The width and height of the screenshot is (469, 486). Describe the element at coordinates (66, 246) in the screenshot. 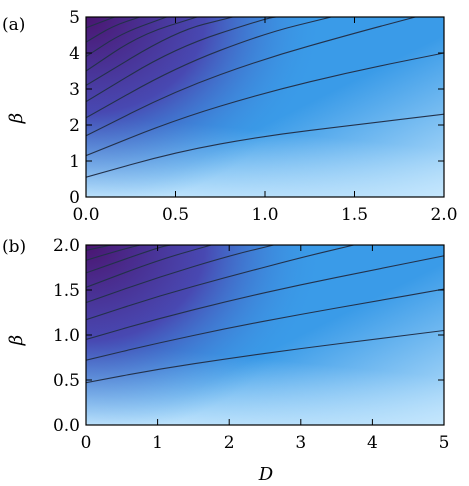

I see `panel-b-y-tick-label: 2.0` at that location.